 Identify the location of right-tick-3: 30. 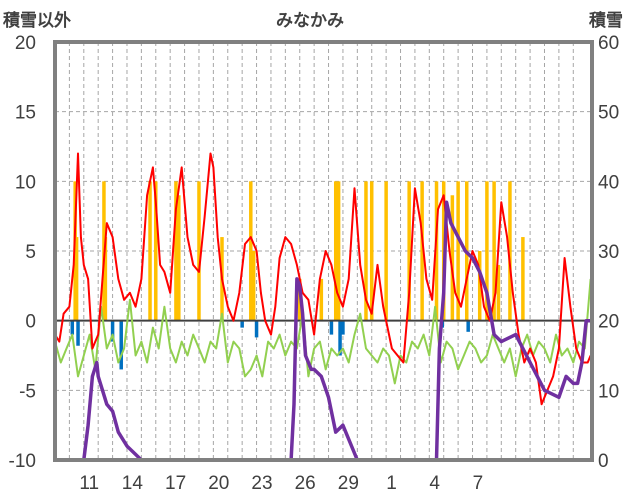
(608, 252).